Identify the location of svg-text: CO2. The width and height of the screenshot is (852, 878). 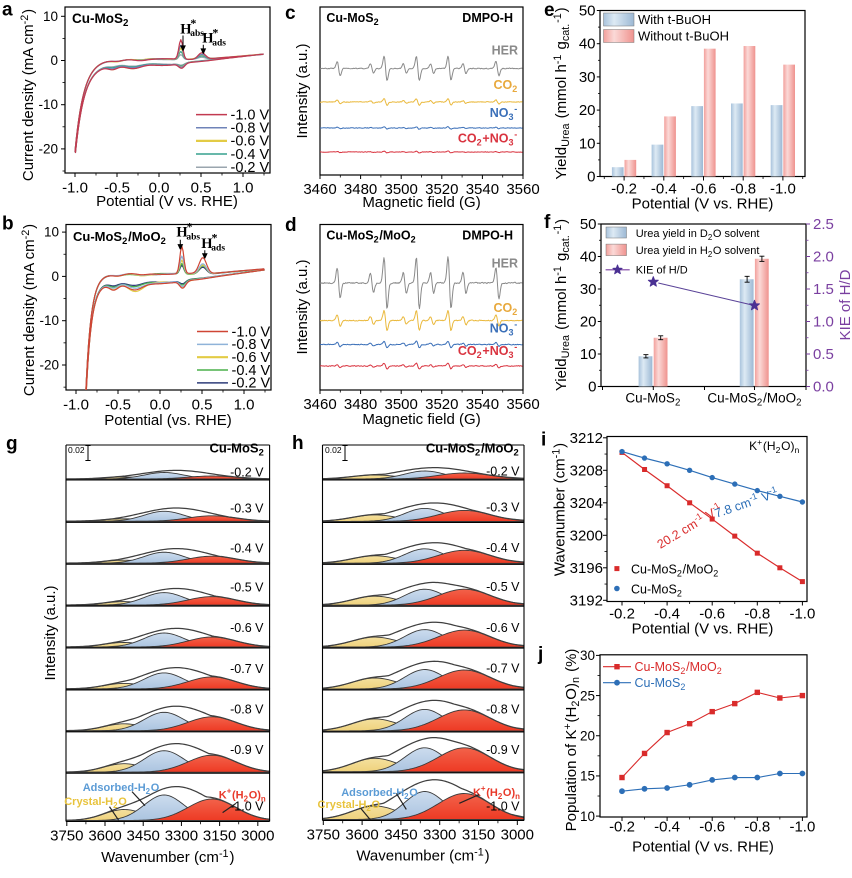
(505, 309).